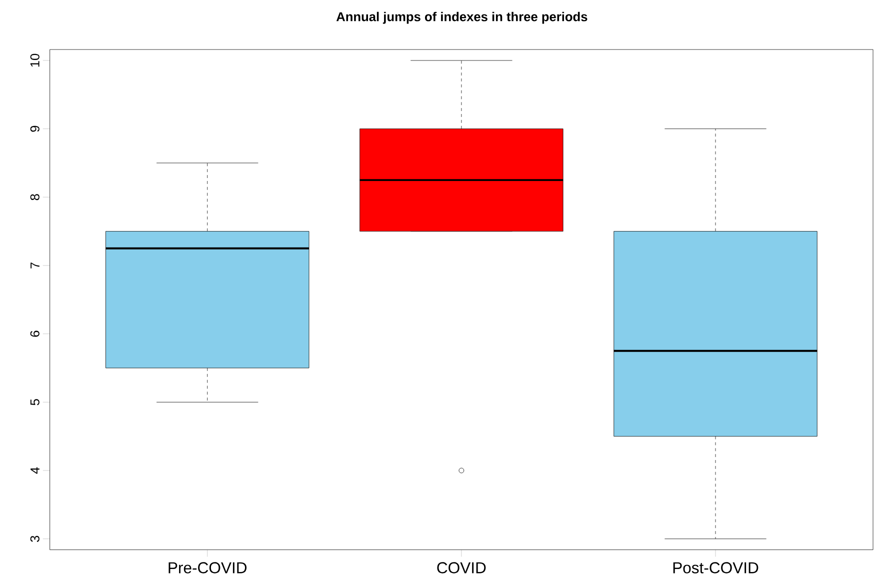 Image resolution: width=875 pixels, height=587 pixels. What do you see at coordinates (35, 333) in the screenshot?
I see `y-tick-label: 6` at bounding box center [35, 333].